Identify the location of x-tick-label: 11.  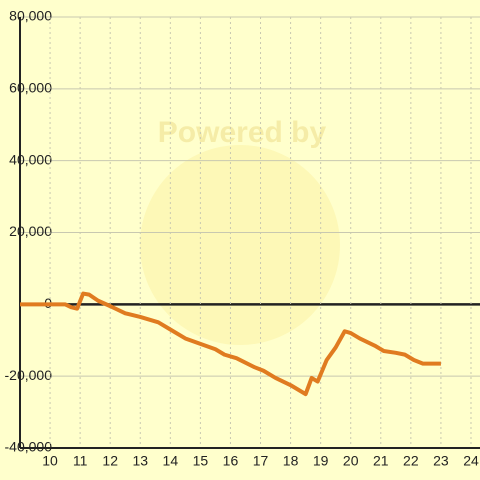
(80, 461).